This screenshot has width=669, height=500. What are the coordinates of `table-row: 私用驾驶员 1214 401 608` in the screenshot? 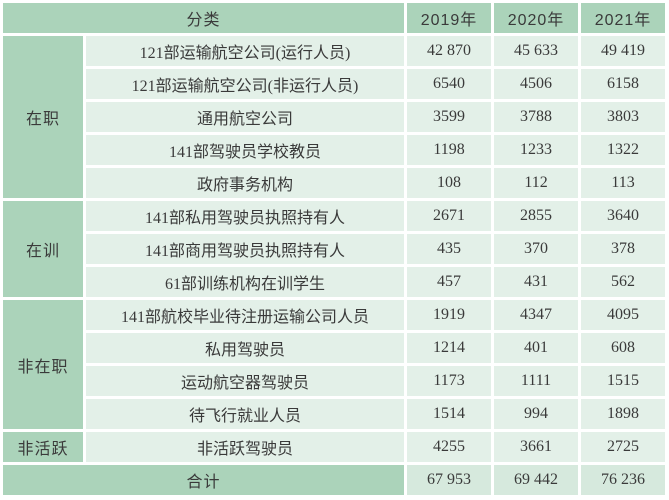 It's located at (334, 348).